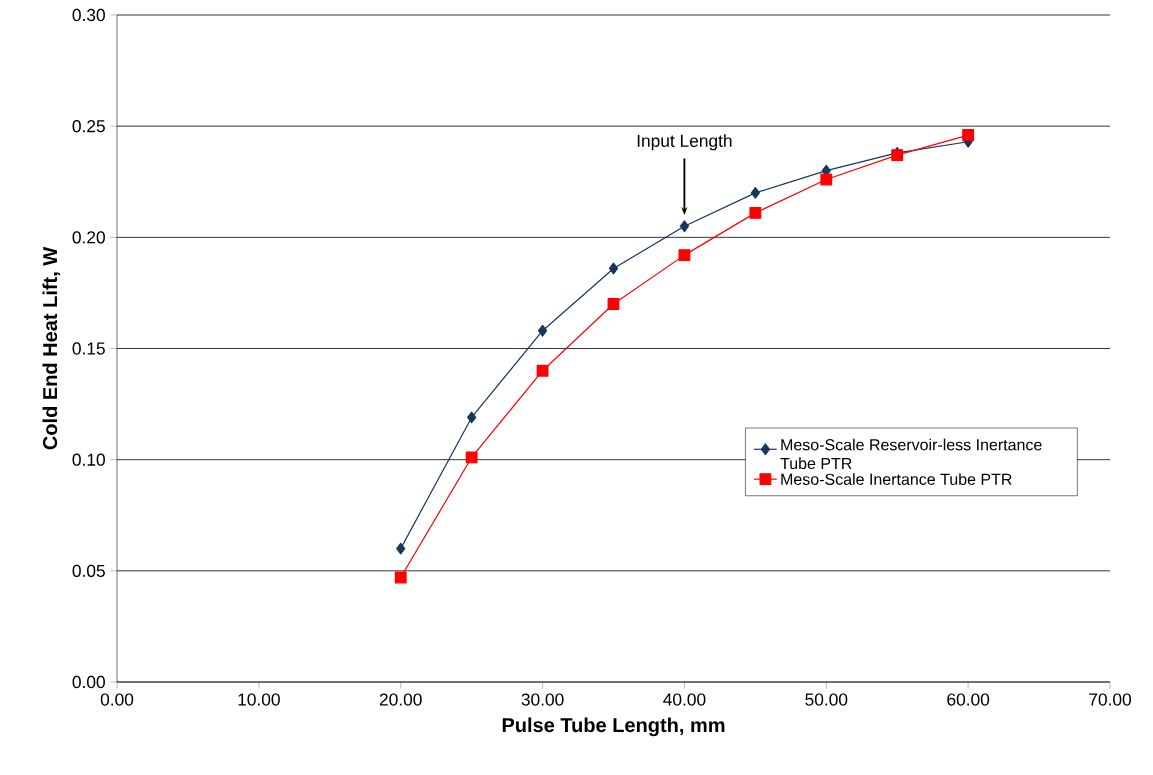  I want to click on x-axis-title: Pulse Tube Length, mm, so click(613, 727).